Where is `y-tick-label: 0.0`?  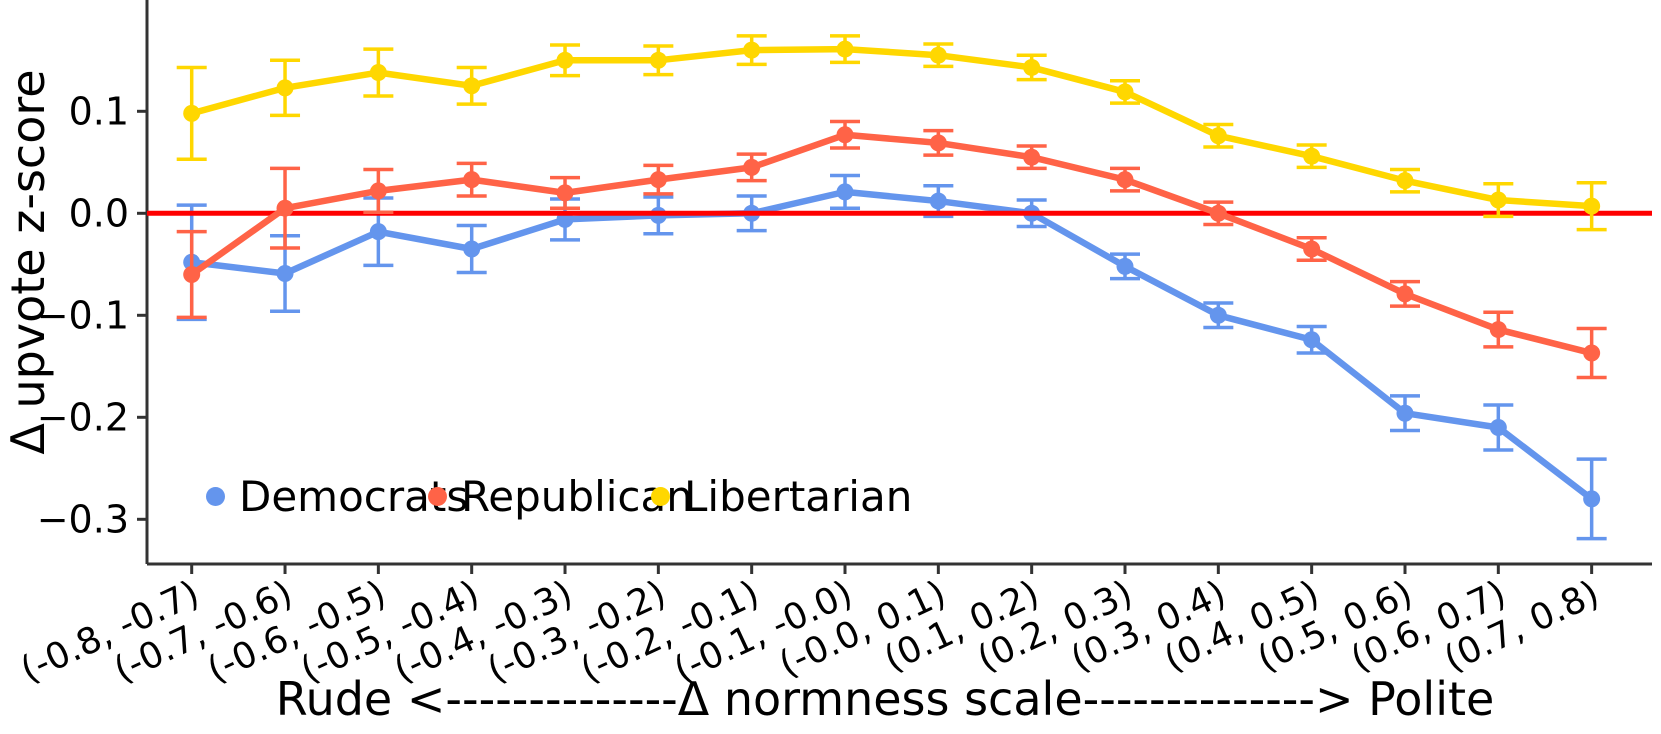 y-tick-label: 0.0 is located at coordinates (99, 213).